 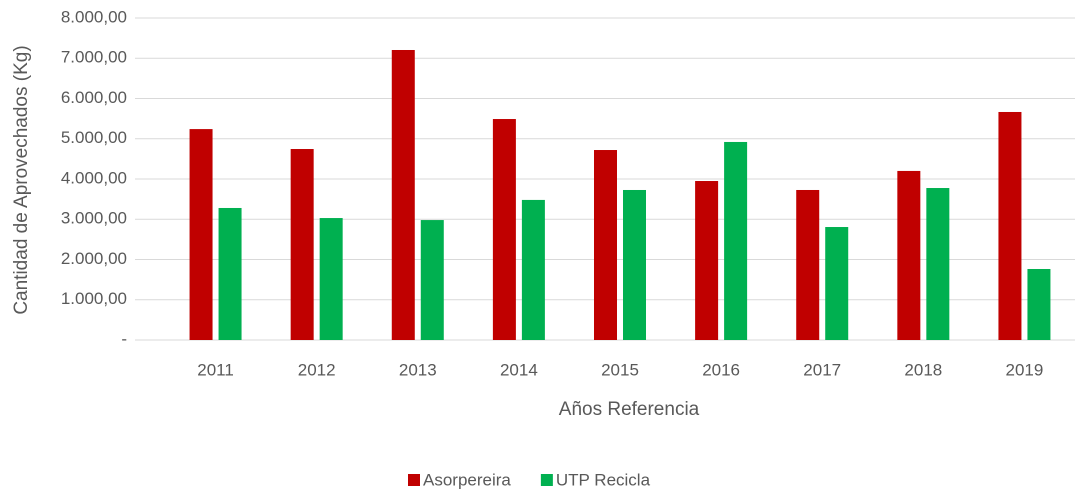 What do you see at coordinates (1025, 369) in the screenshot?
I see `x-tick-label: 2019` at bounding box center [1025, 369].